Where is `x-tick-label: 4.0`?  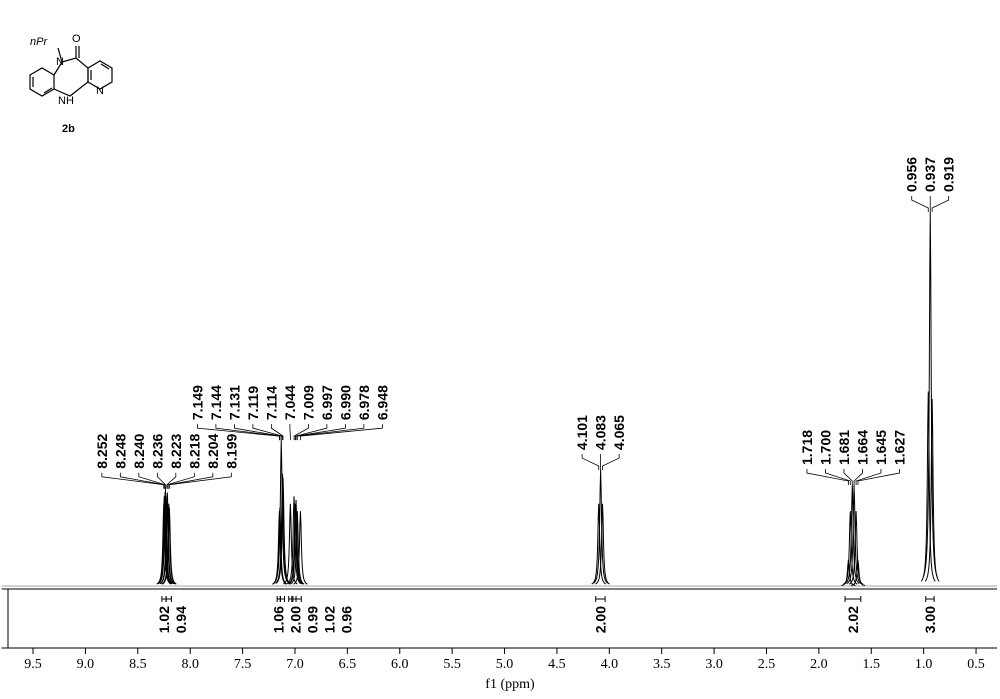 x-tick-label: 4.0 is located at coordinates (610, 664).